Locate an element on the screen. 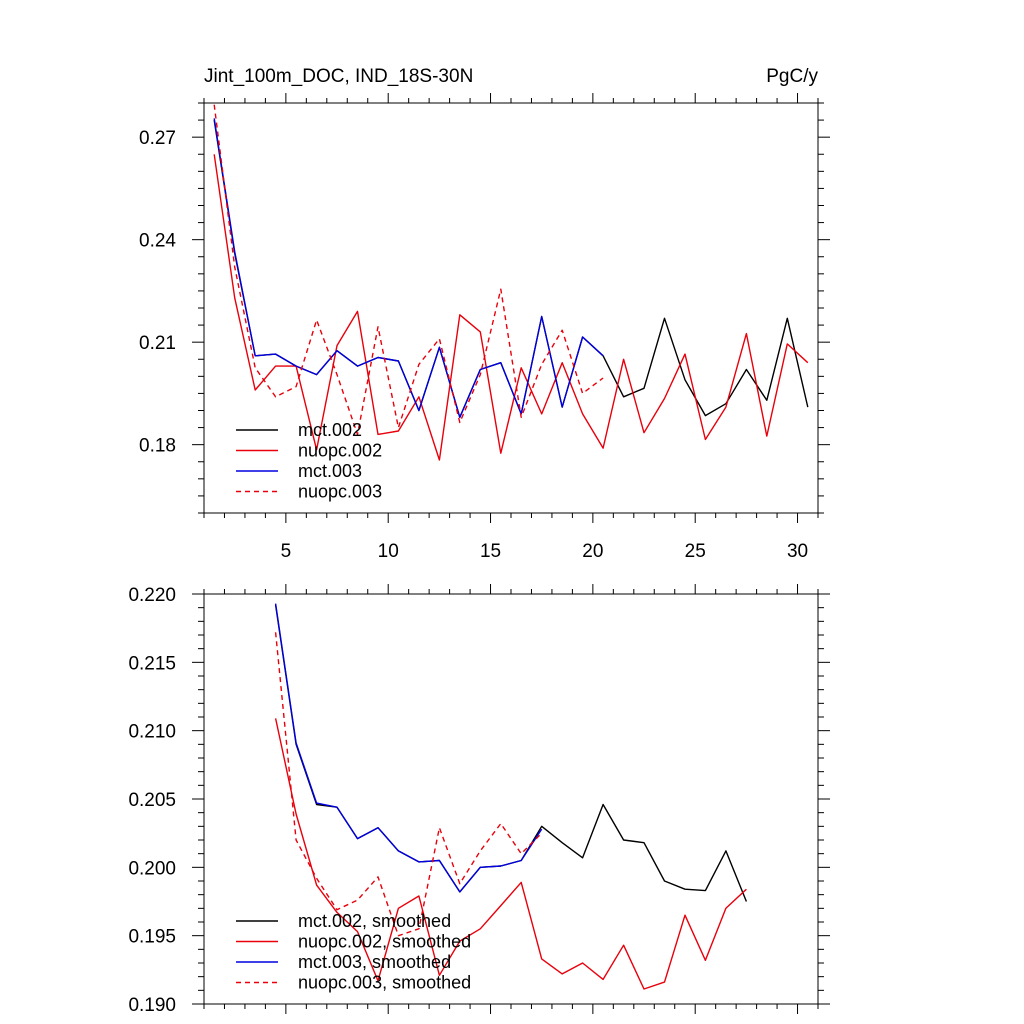  series-line-nuopc-003-smoothed is located at coordinates (408, 784).